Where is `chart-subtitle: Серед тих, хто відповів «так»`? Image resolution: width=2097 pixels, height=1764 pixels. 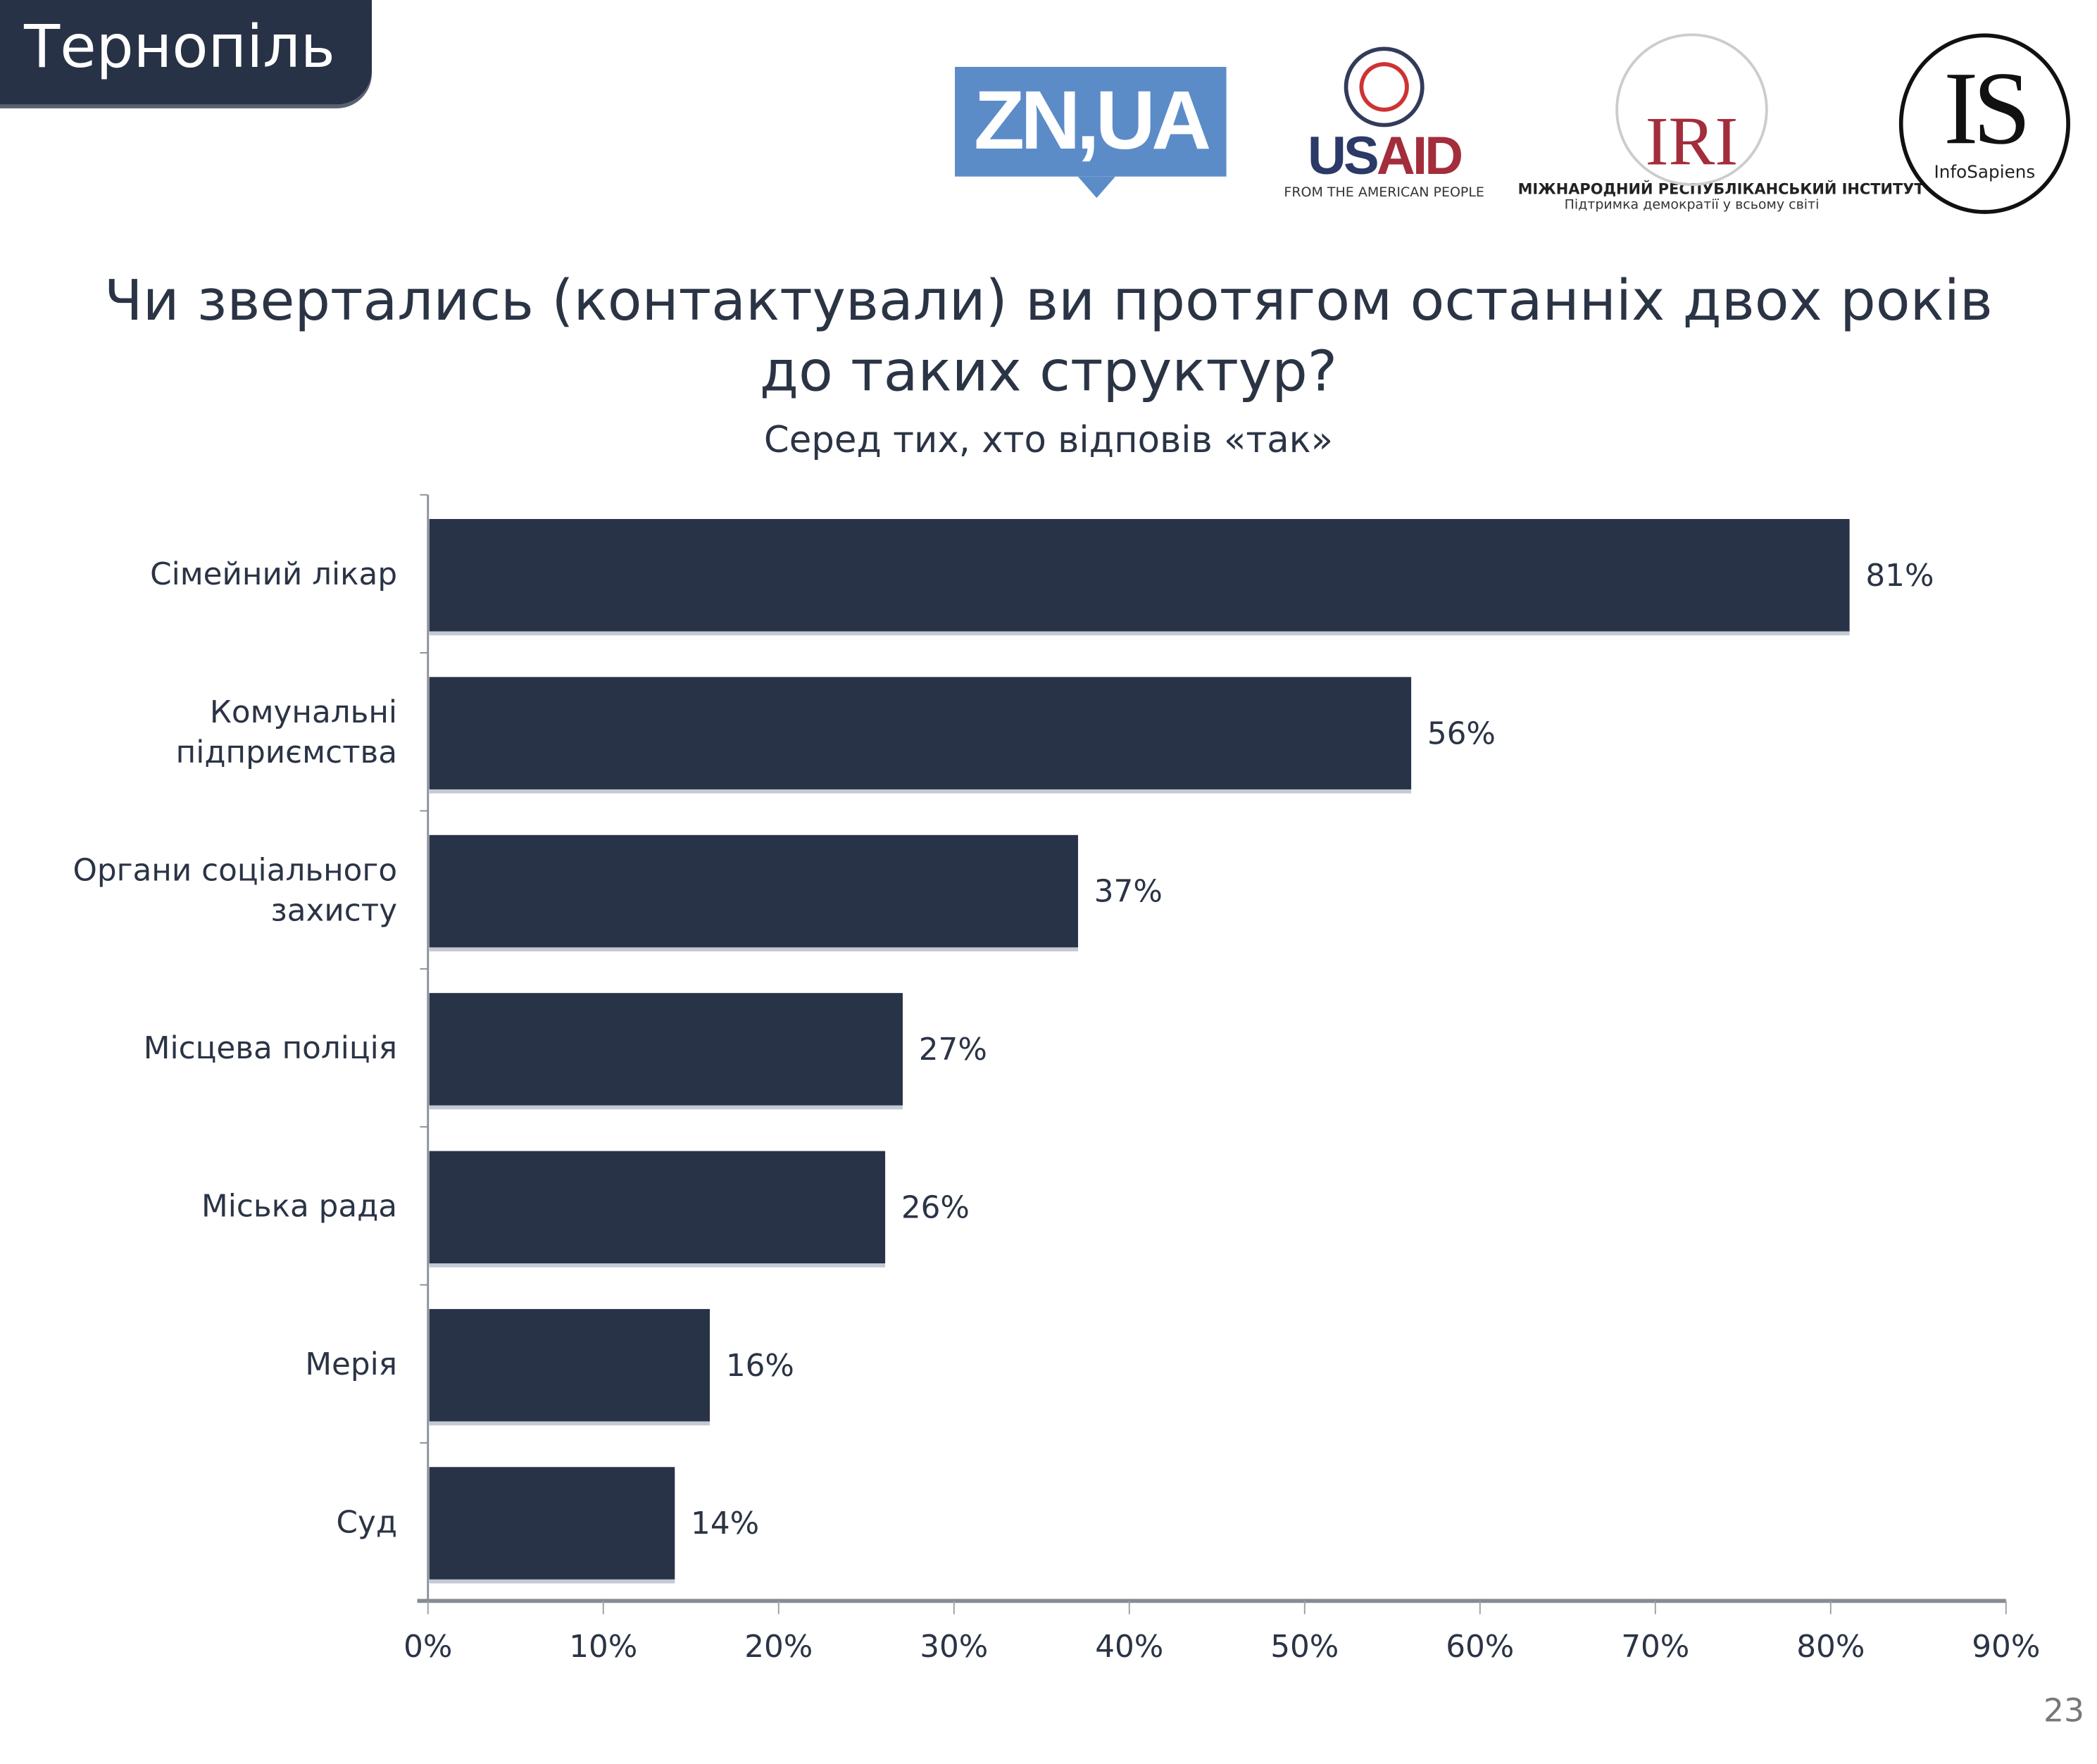 chart-subtitle: Серед тих, хто відповів «так» is located at coordinates (1048, 441).